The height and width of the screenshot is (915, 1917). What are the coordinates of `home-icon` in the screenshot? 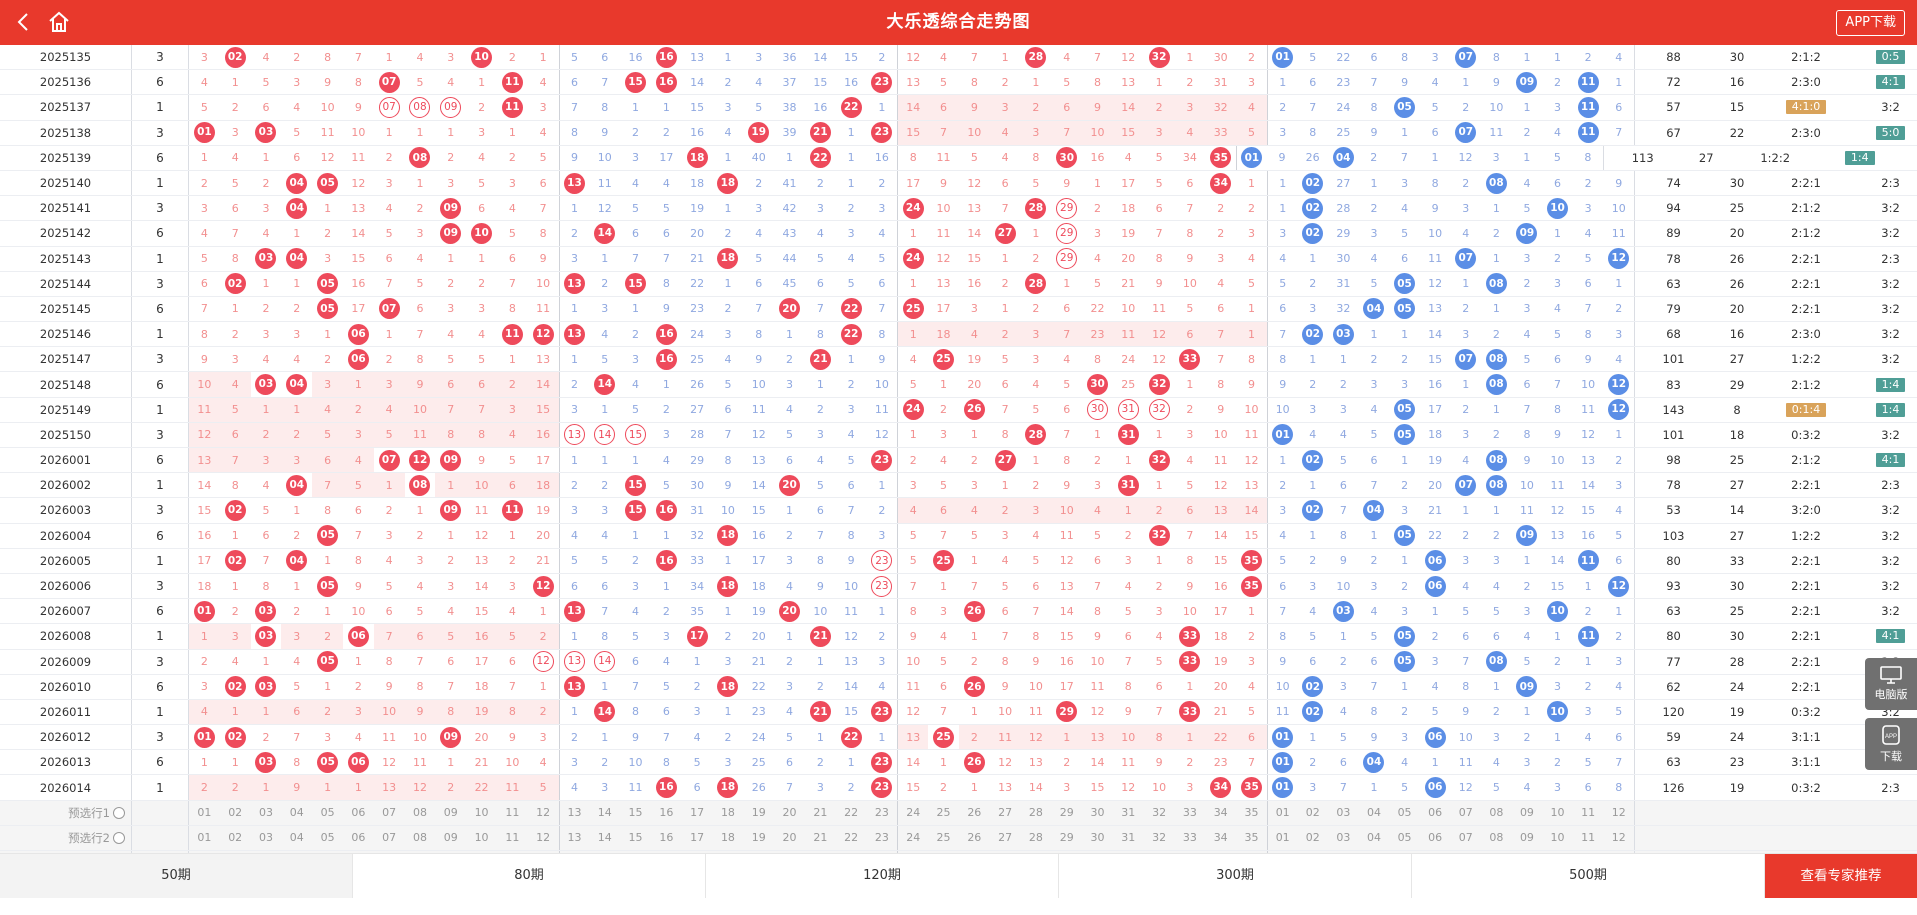 It's located at (59, 22).